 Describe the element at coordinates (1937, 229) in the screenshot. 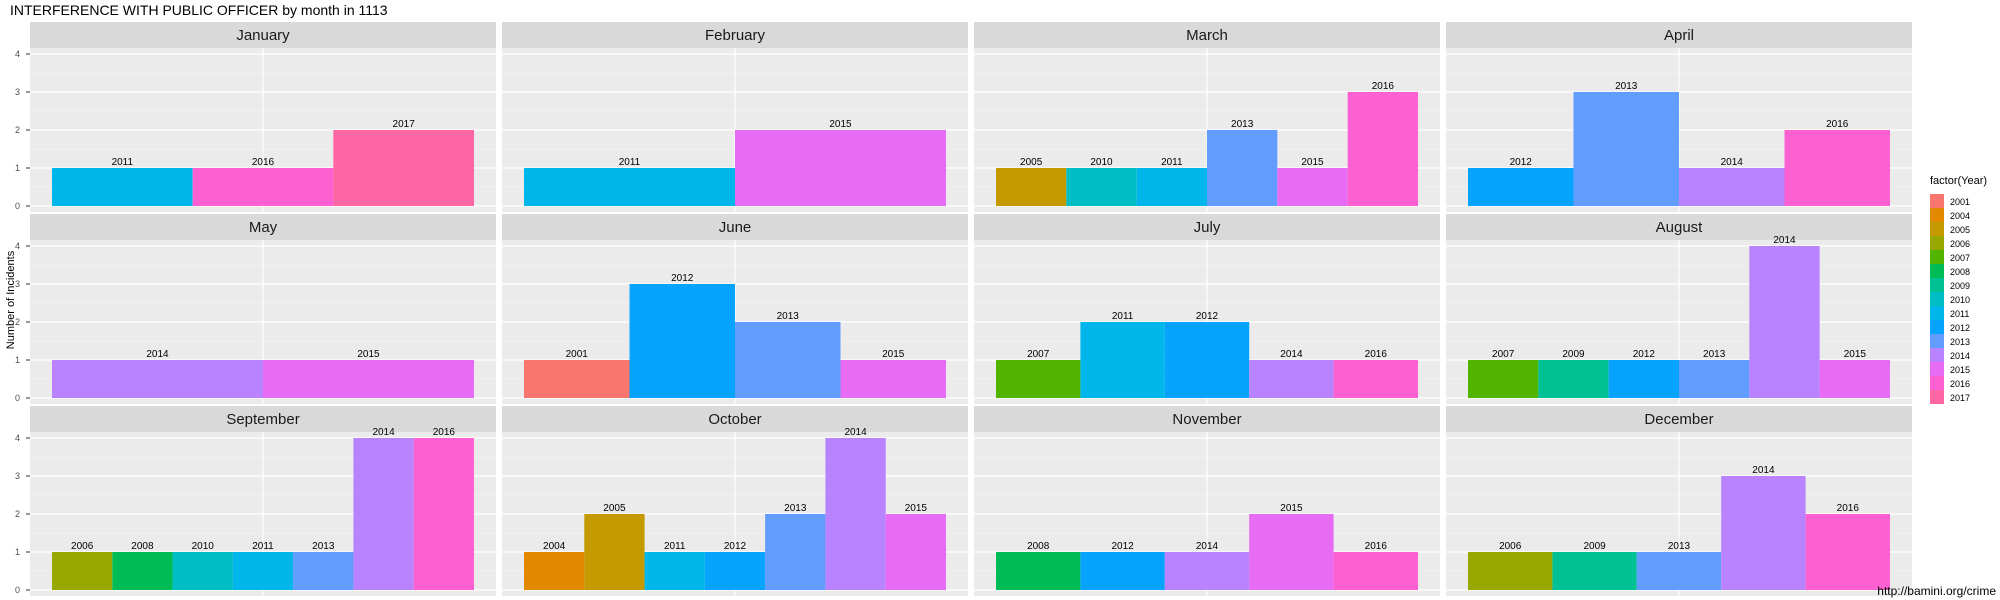

I see `legend-swatch-2005` at that location.